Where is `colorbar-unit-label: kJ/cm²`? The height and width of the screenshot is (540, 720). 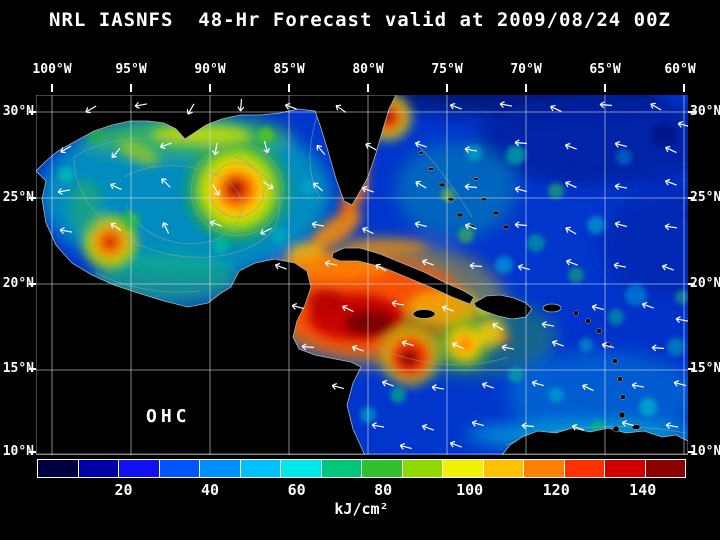
colorbar-unit-label: kJ/cm² is located at coordinates (361, 509).